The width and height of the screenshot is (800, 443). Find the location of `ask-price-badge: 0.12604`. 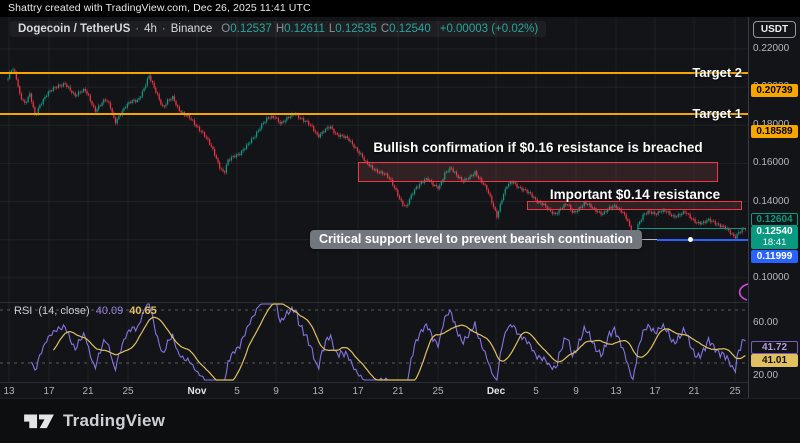

ask-price-badge: 0.12604 is located at coordinates (774, 219).